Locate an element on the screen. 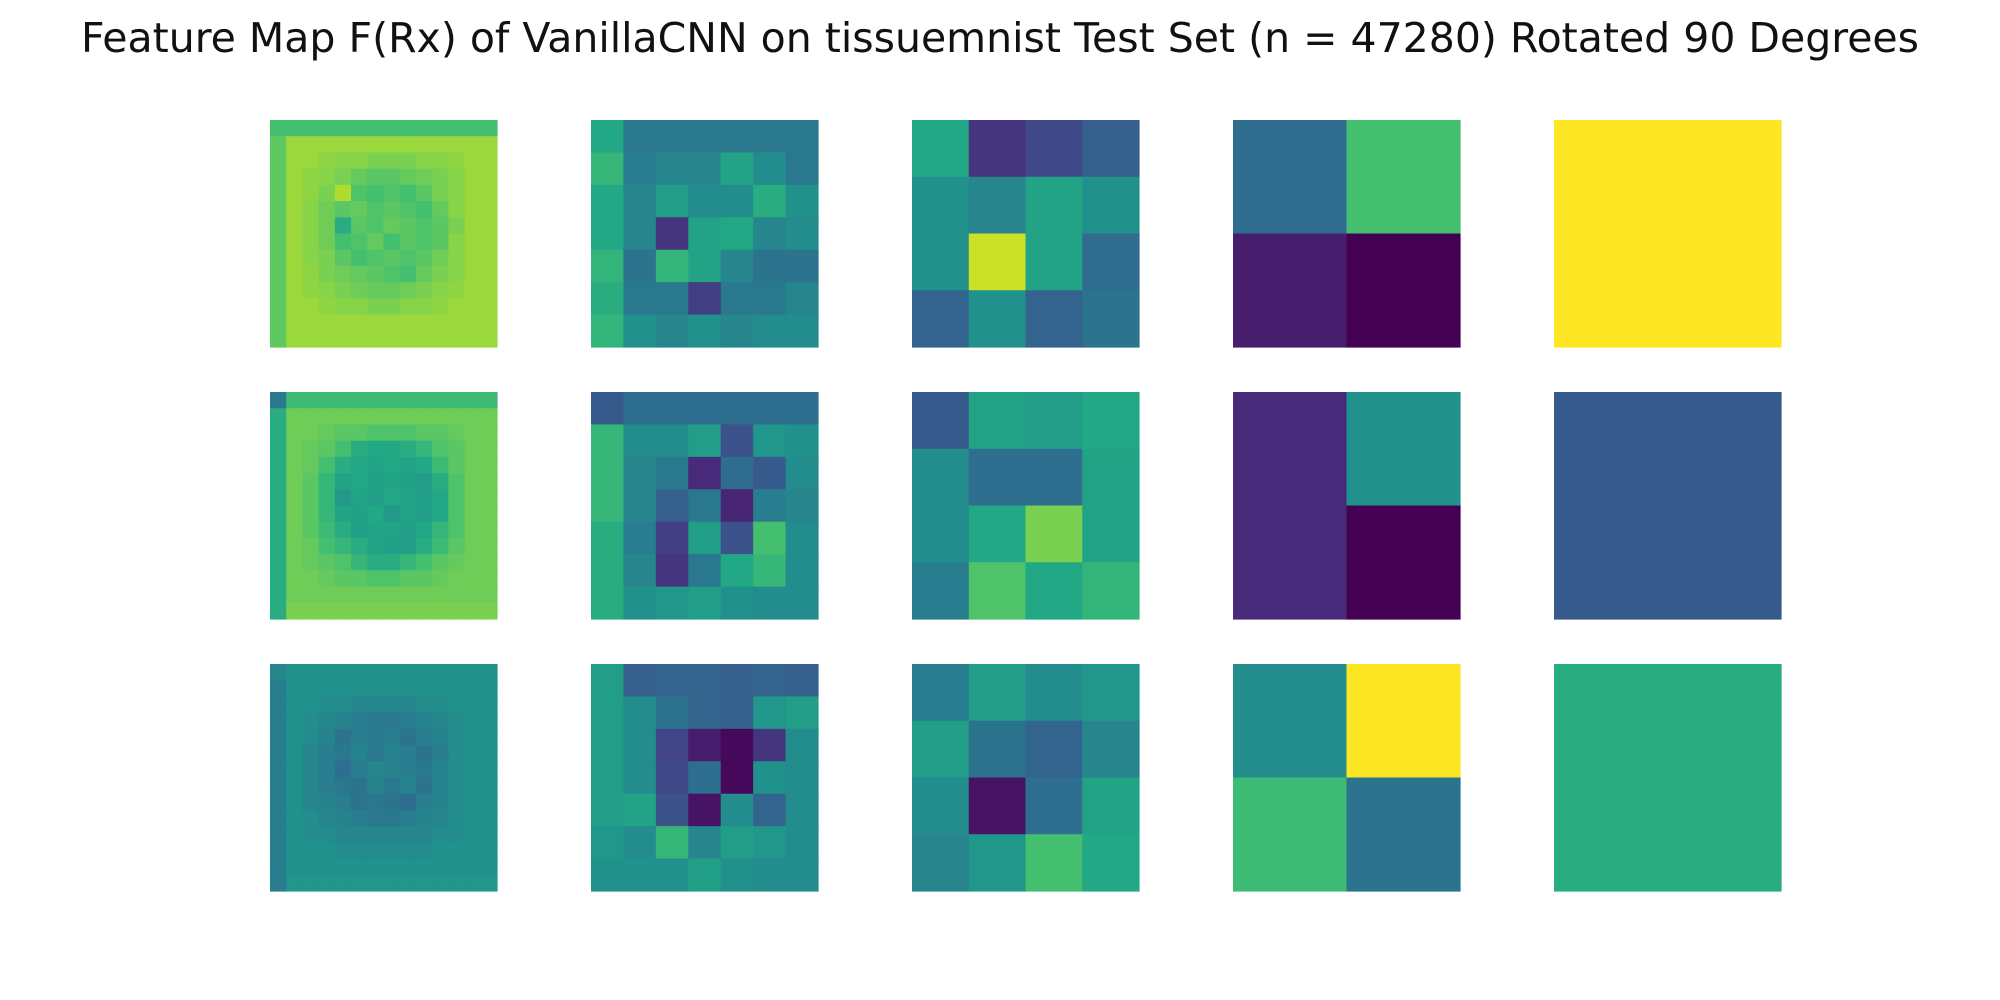  feature-map-r2-c1 is located at coordinates (384, 506).